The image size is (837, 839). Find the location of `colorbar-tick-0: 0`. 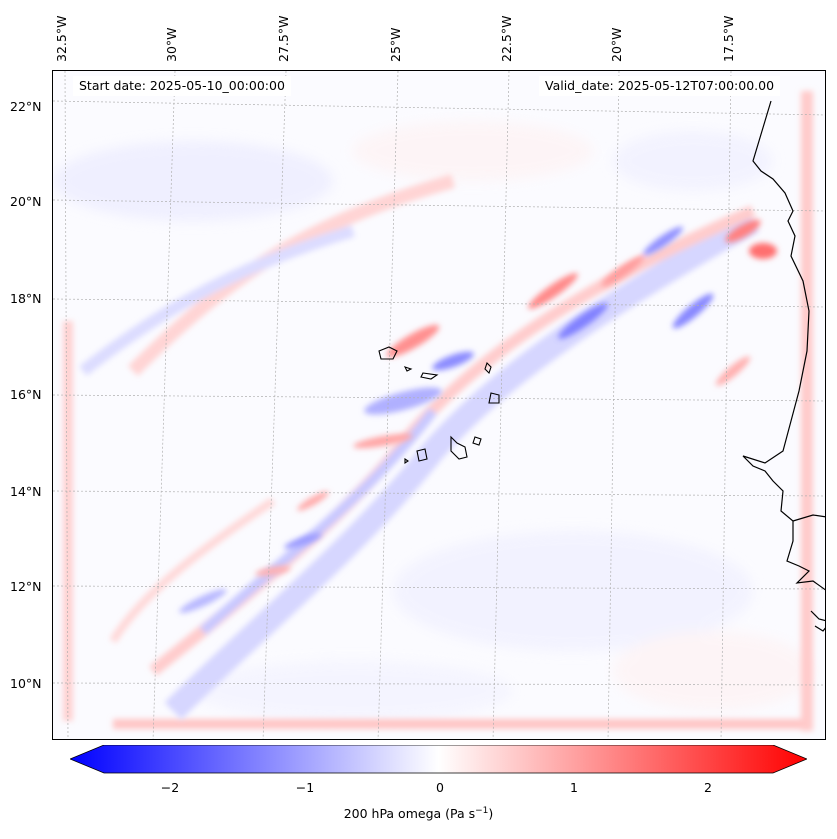

colorbar-tick-0: 0 is located at coordinates (440, 787).